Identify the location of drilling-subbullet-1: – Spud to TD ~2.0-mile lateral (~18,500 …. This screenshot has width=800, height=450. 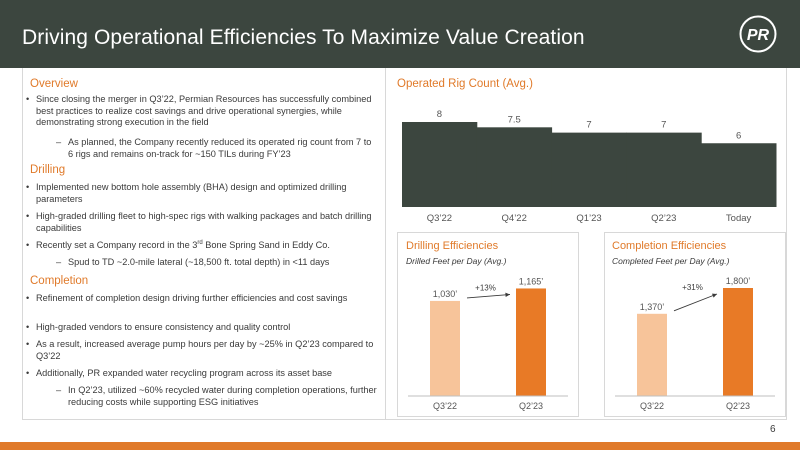
(193, 262).